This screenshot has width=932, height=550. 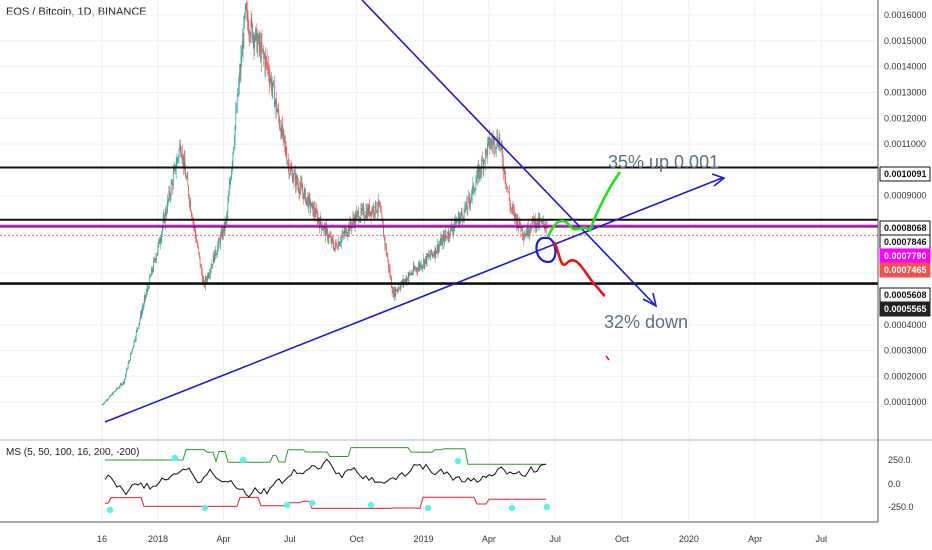 What do you see at coordinates (718, 180) in the screenshot?
I see `rising-trendline-arrow` at bounding box center [718, 180].